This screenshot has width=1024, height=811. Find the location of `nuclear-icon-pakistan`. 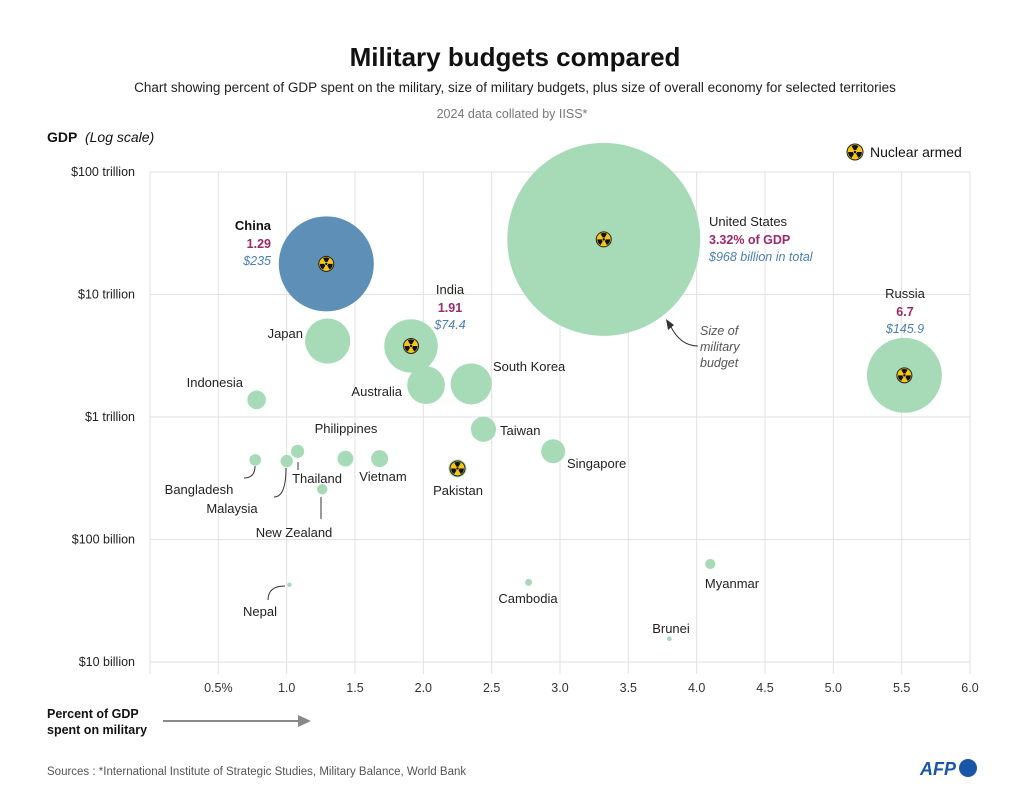

nuclear-icon-pakistan is located at coordinates (457, 468).